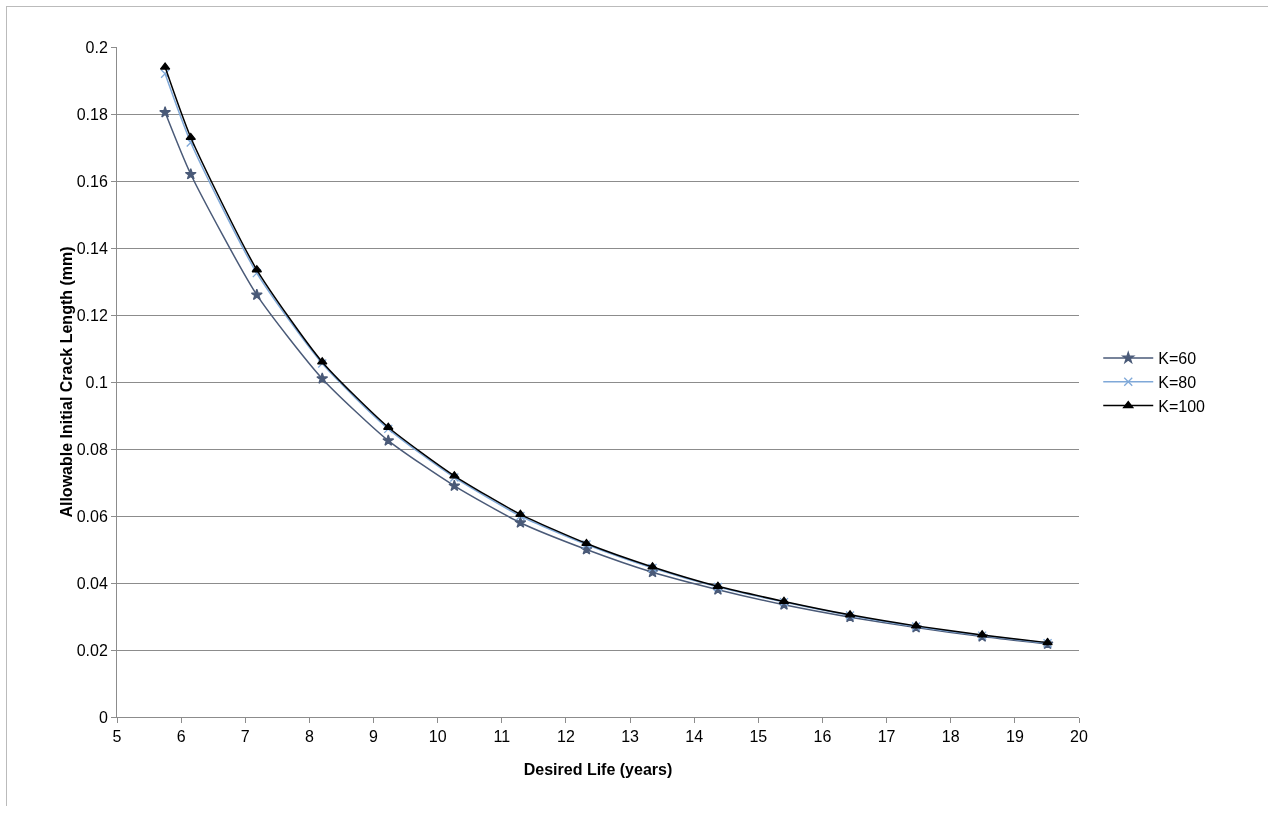 This screenshot has height=816, width=1276. Describe the element at coordinates (886, 737) in the screenshot. I see `x-tick-label: 17` at that location.